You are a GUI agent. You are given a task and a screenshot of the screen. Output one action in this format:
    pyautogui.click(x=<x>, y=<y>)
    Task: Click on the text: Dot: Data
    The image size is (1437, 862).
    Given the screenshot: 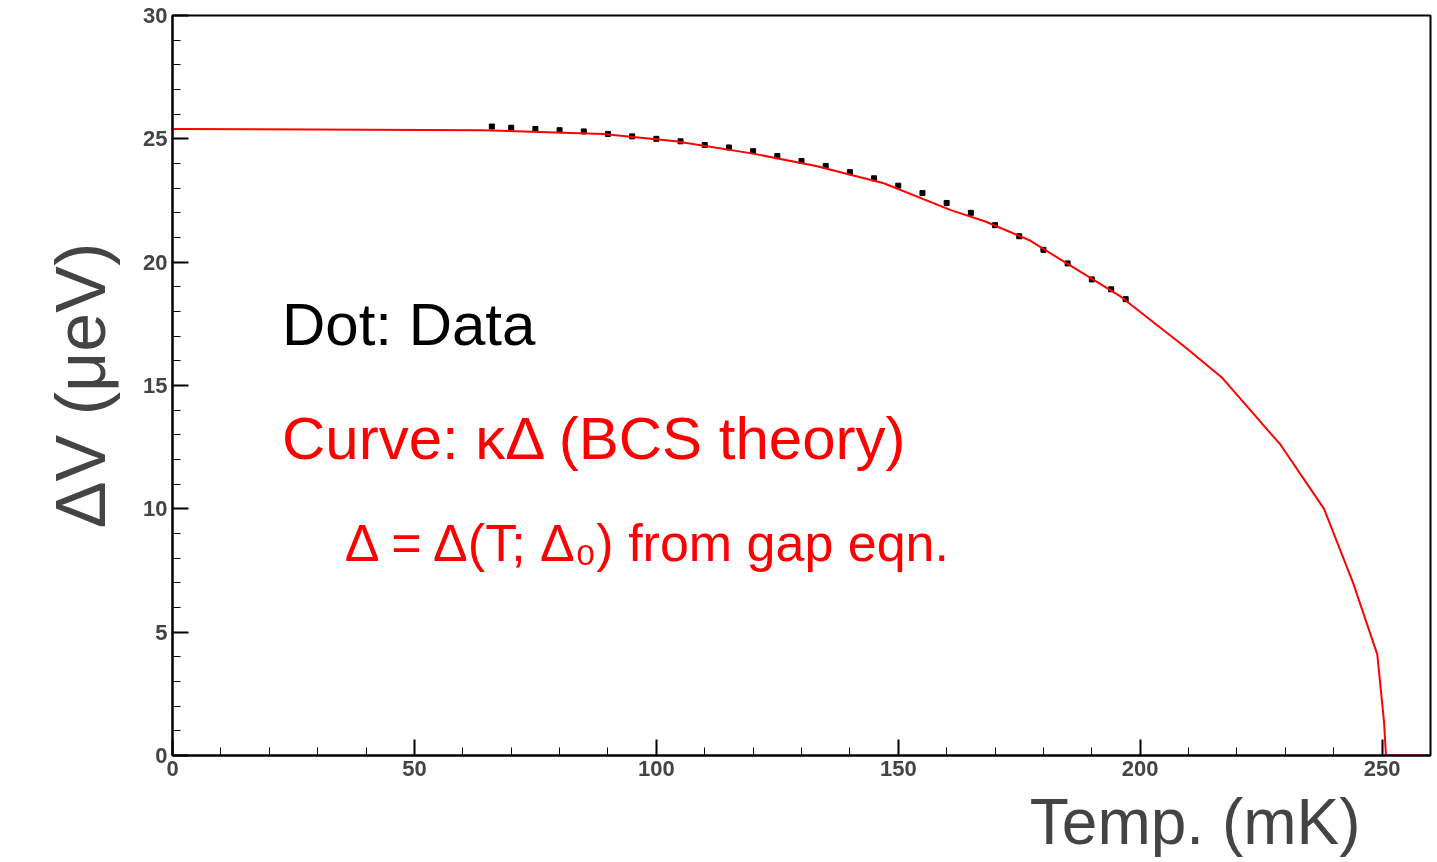 What is the action you would take?
    pyautogui.click(x=409, y=324)
    